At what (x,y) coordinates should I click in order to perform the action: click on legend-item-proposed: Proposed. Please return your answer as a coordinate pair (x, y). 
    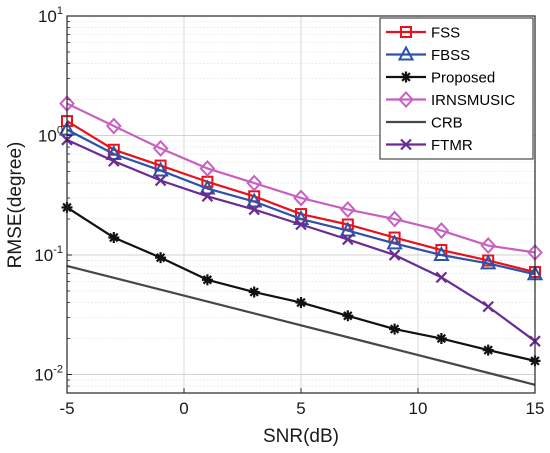
    Looking at the image, I should click on (440, 78).